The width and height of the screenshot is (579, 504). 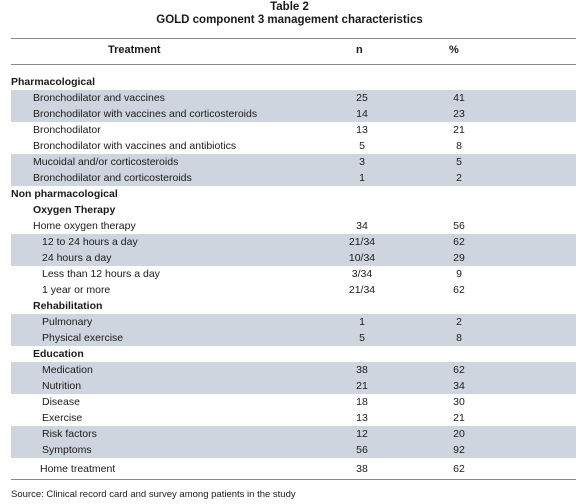 What do you see at coordinates (293, 450) in the screenshot?
I see `table-row: Symptoms 56 92` at bounding box center [293, 450].